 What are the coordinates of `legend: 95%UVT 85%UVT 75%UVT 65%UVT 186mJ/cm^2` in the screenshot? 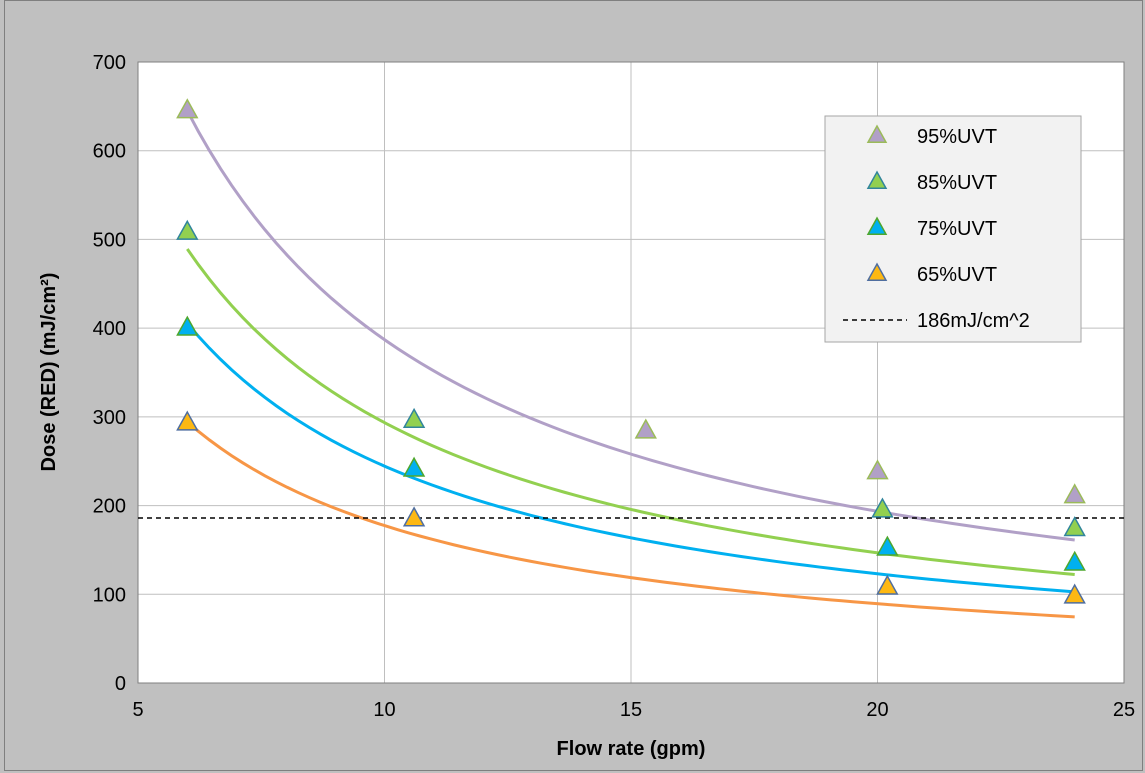 It's located at (953, 229).